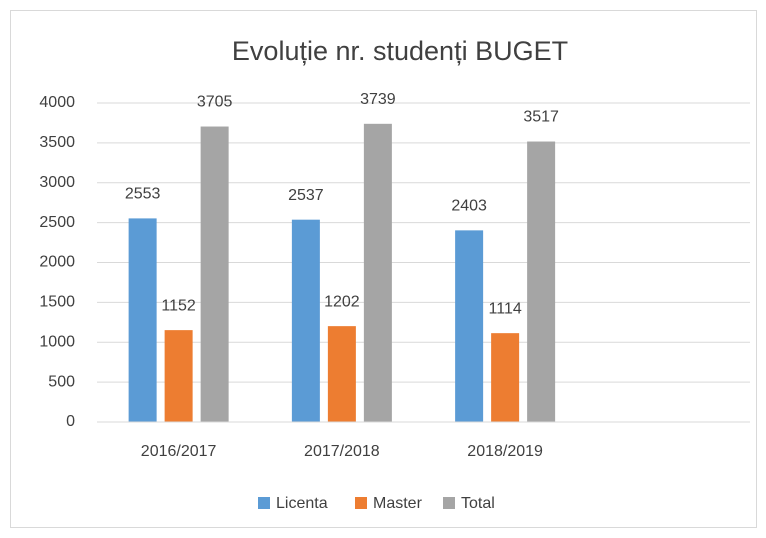 This screenshot has height=538, width=766. Describe the element at coordinates (70, 421) in the screenshot. I see `y-tick-label: 0` at that location.